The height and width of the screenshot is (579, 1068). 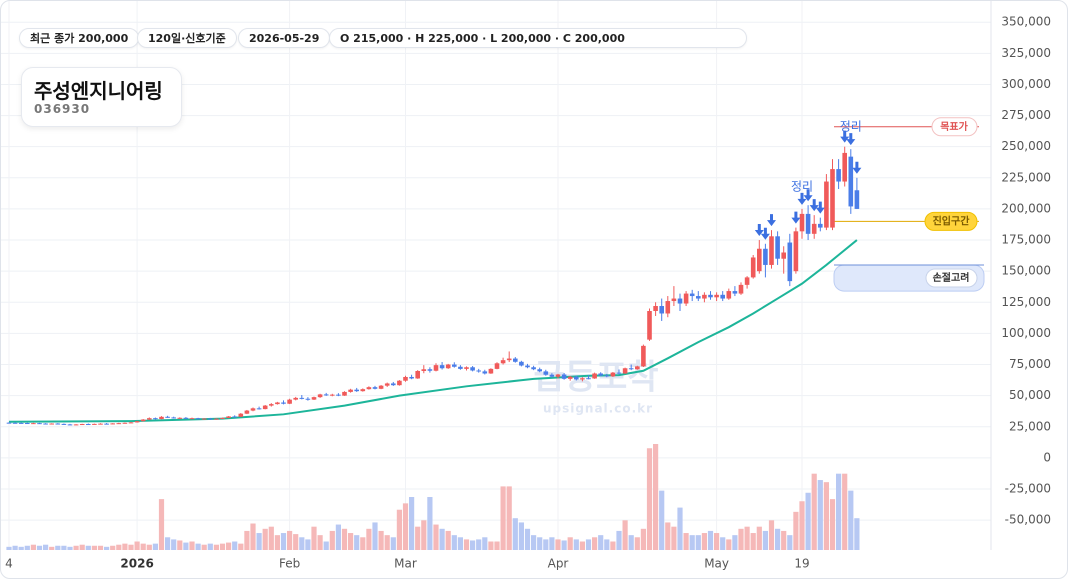 What do you see at coordinates (952, 220) in the screenshot?
I see `level-label: 진입구간` at bounding box center [952, 220].